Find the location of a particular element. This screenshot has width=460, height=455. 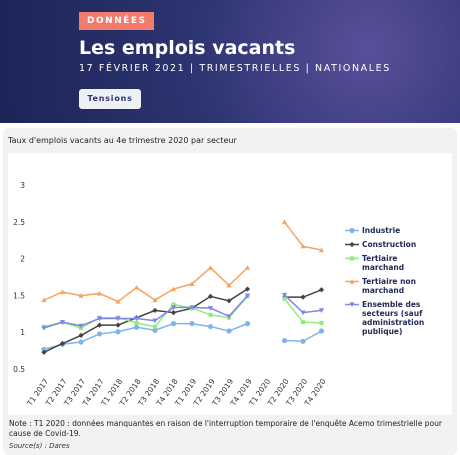

legend-item: Construction is located at coordinates (385, 244).